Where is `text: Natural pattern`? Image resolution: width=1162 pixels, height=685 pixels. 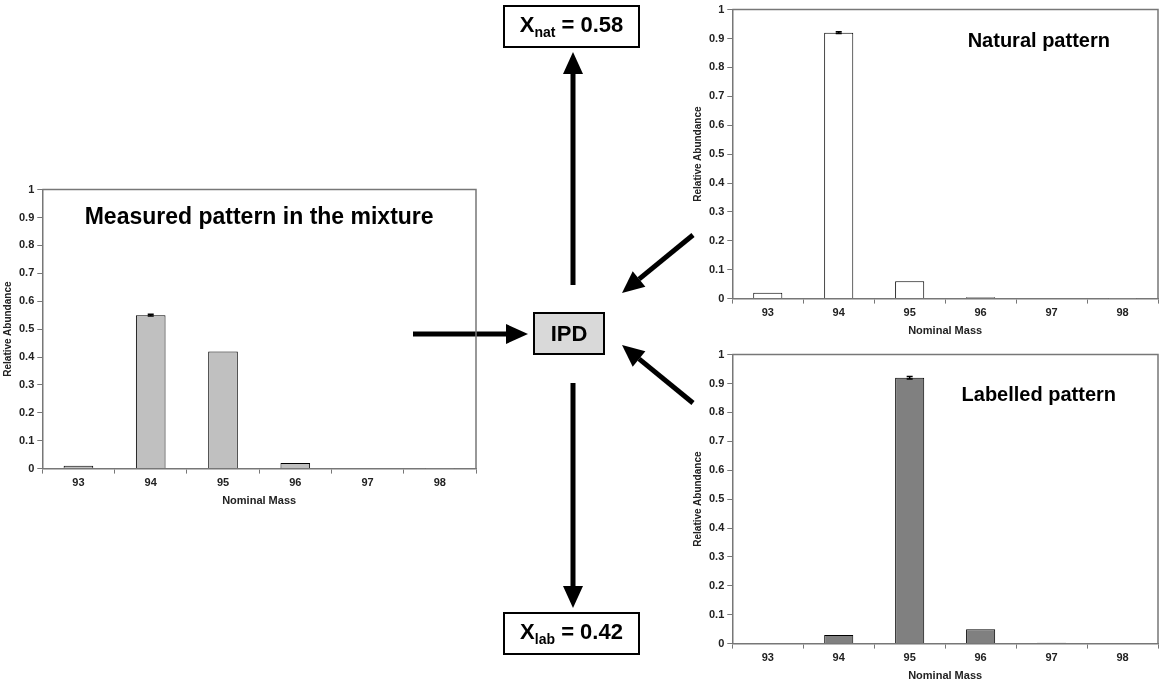
text: Natural pattern is located at coordinates (1038, 39).